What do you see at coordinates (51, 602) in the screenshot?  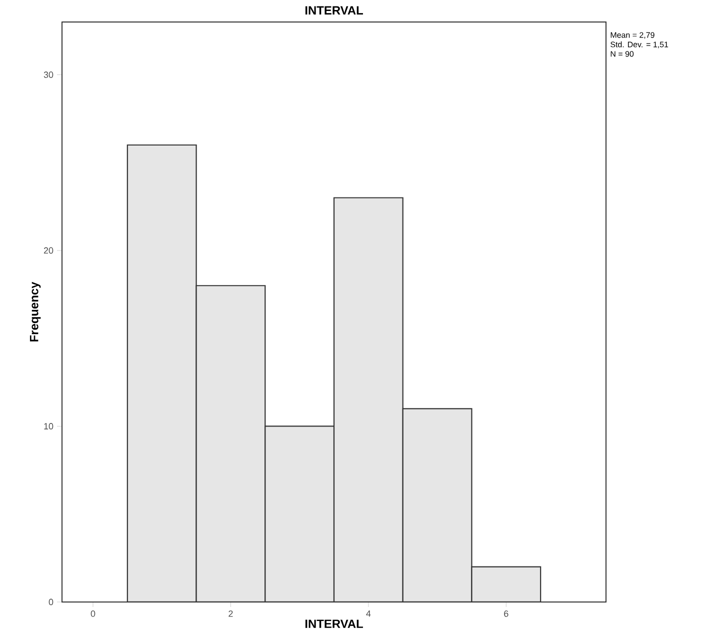 I see `y-tick-label: 0` at bounding box center [51, 602].